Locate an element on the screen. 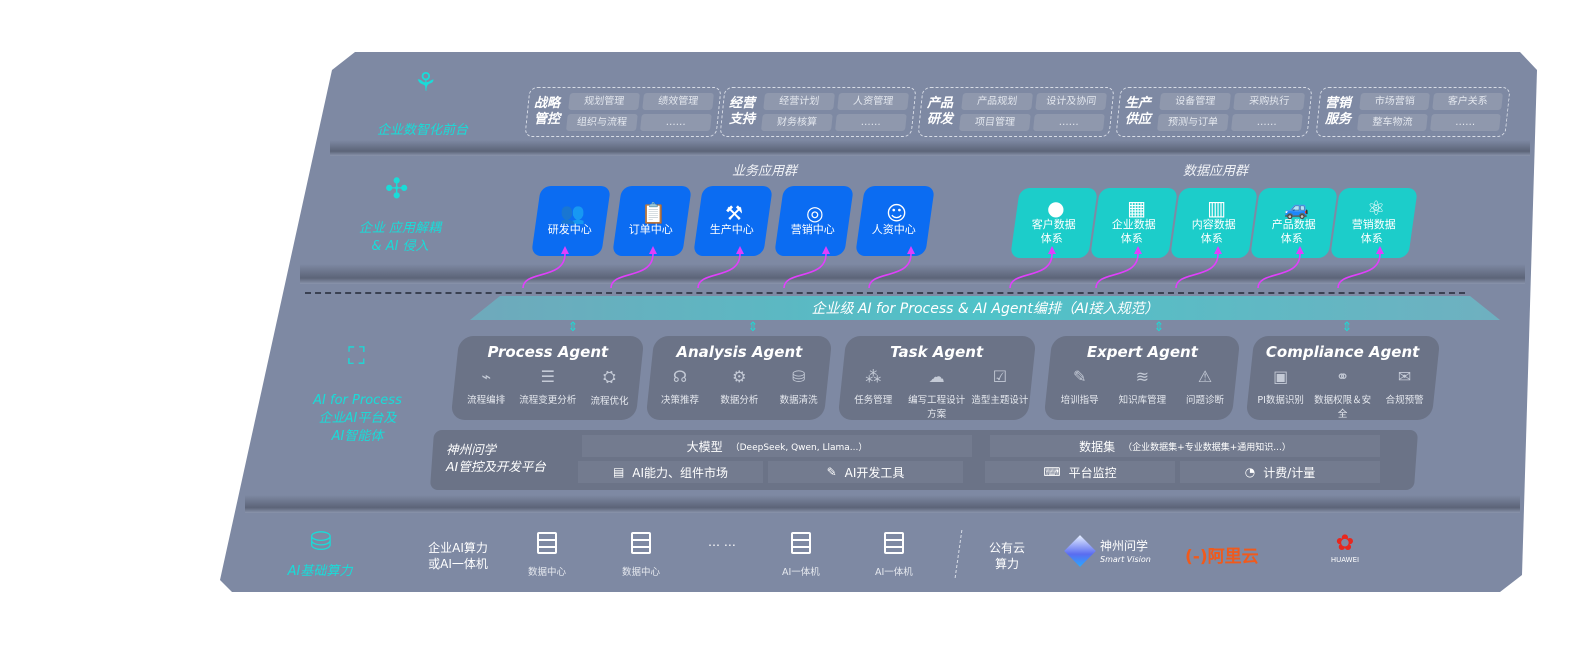 The height and width of the screenshot is (647, 1572). devtools-strip: ✎ AI开发工具 is located at coordinates (865, 472).